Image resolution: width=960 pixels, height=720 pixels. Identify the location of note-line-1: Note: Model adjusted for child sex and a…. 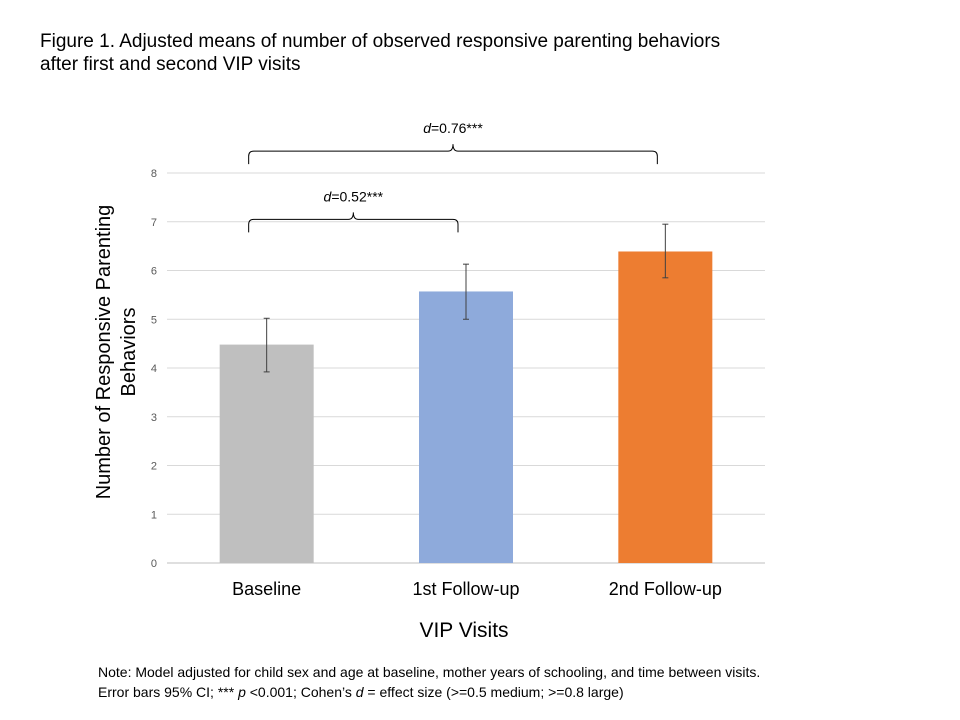
(429, 672).